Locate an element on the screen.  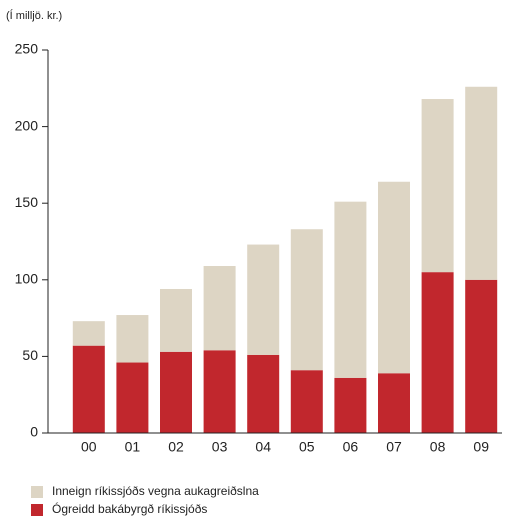
x-tick-label: 04 is located at coordinates (263, 447).